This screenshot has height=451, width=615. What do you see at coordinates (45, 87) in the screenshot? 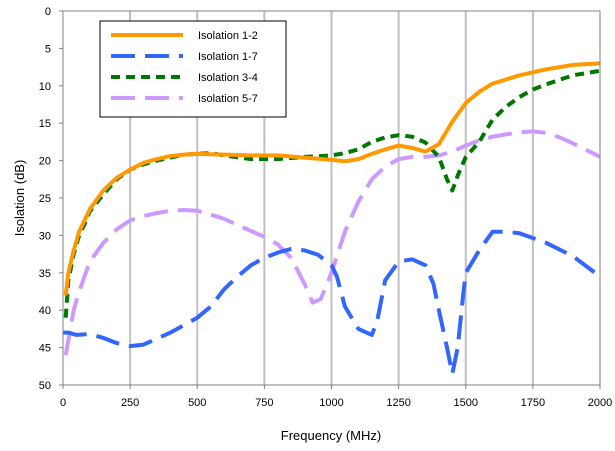
I see `y-tick-label: 10` at bounding box center [45, 87].